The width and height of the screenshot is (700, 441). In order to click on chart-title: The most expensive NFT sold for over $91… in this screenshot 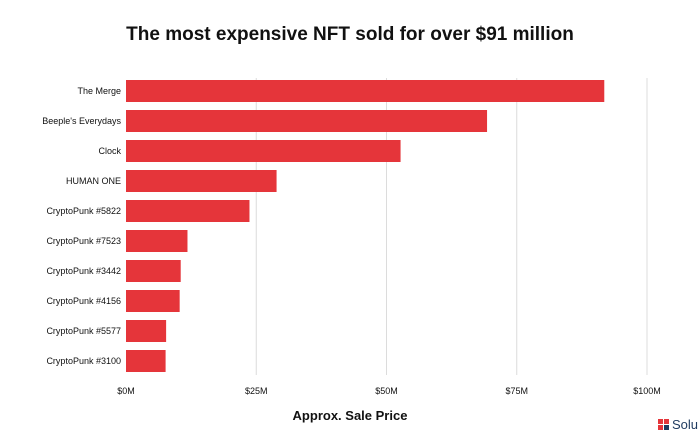, I will do `click(350, 34)`.